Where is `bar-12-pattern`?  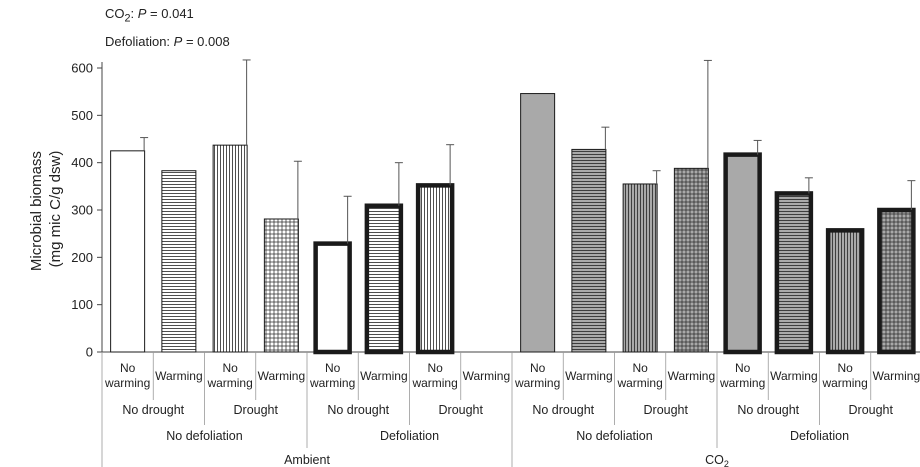
bar-12-pattern is located at coordinates (691, 260).